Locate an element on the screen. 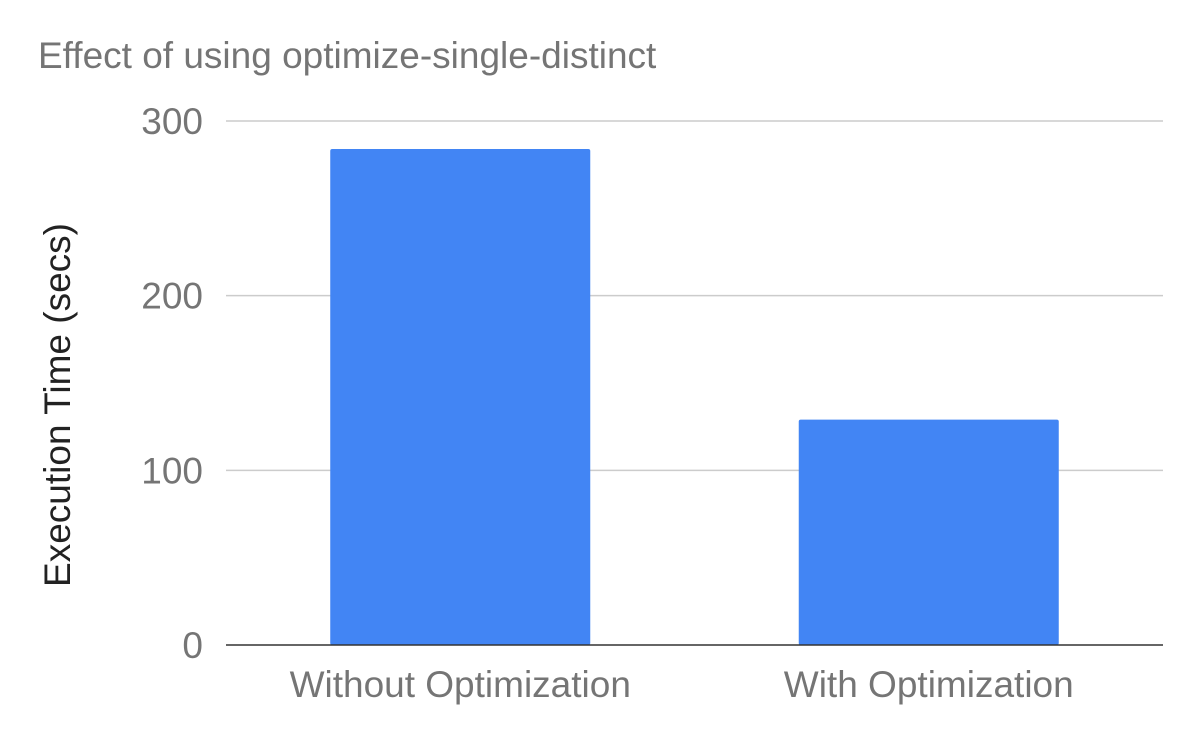  y-tick-label: 200 is located at coordinates (172, 296).